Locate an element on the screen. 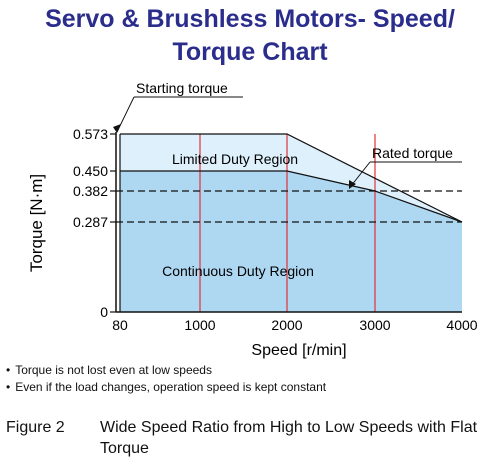 The width and height of the screenshot is (500, 474). y-tick-label-1: 0.287 is located at coordinates (90, 222).